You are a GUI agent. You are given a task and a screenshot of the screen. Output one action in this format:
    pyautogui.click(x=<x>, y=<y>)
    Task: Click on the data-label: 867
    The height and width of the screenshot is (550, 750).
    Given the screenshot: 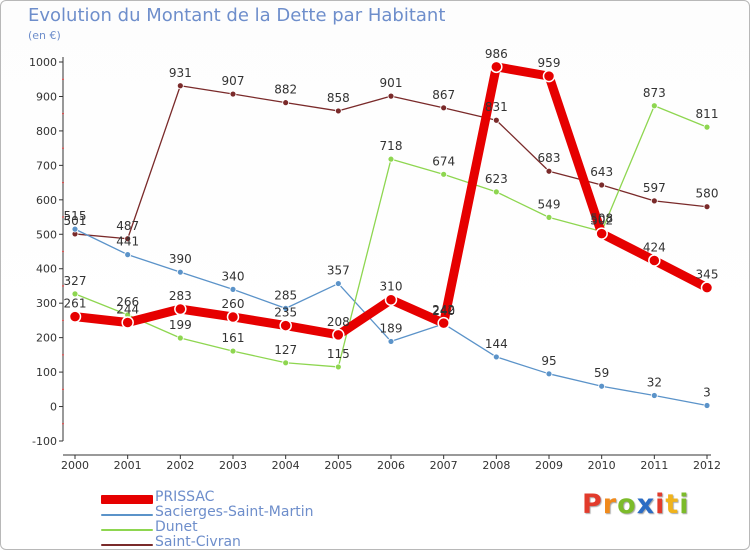 What is the action you would take?
    pyautogui.click(x=443, y=95)
    